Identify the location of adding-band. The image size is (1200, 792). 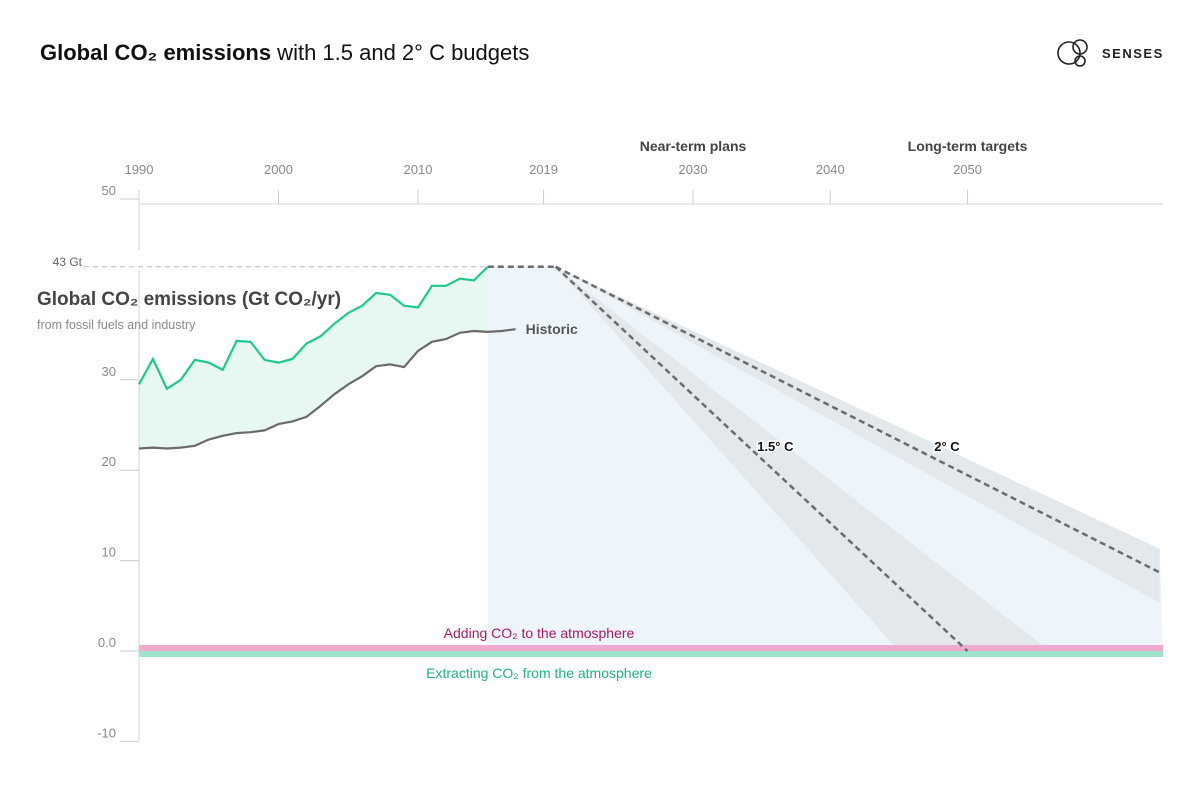
(651, 648).